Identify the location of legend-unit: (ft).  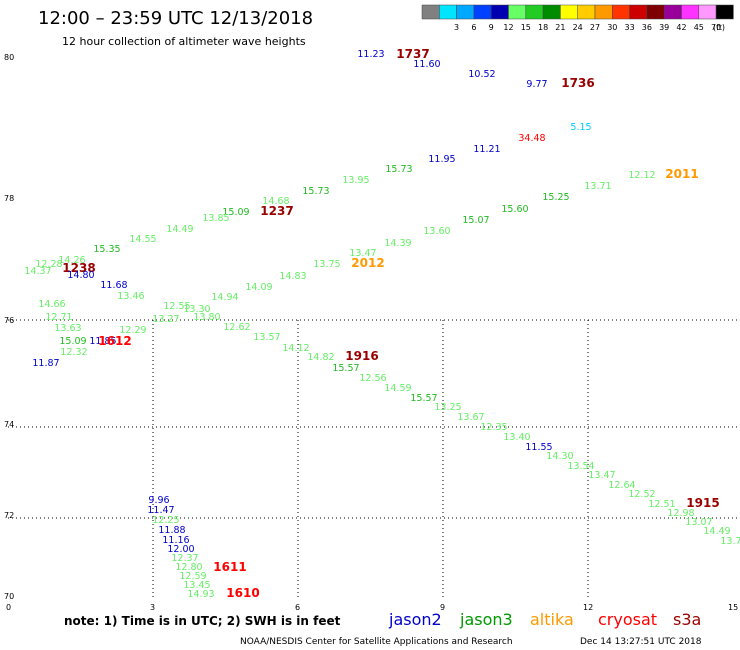
(719, 27).